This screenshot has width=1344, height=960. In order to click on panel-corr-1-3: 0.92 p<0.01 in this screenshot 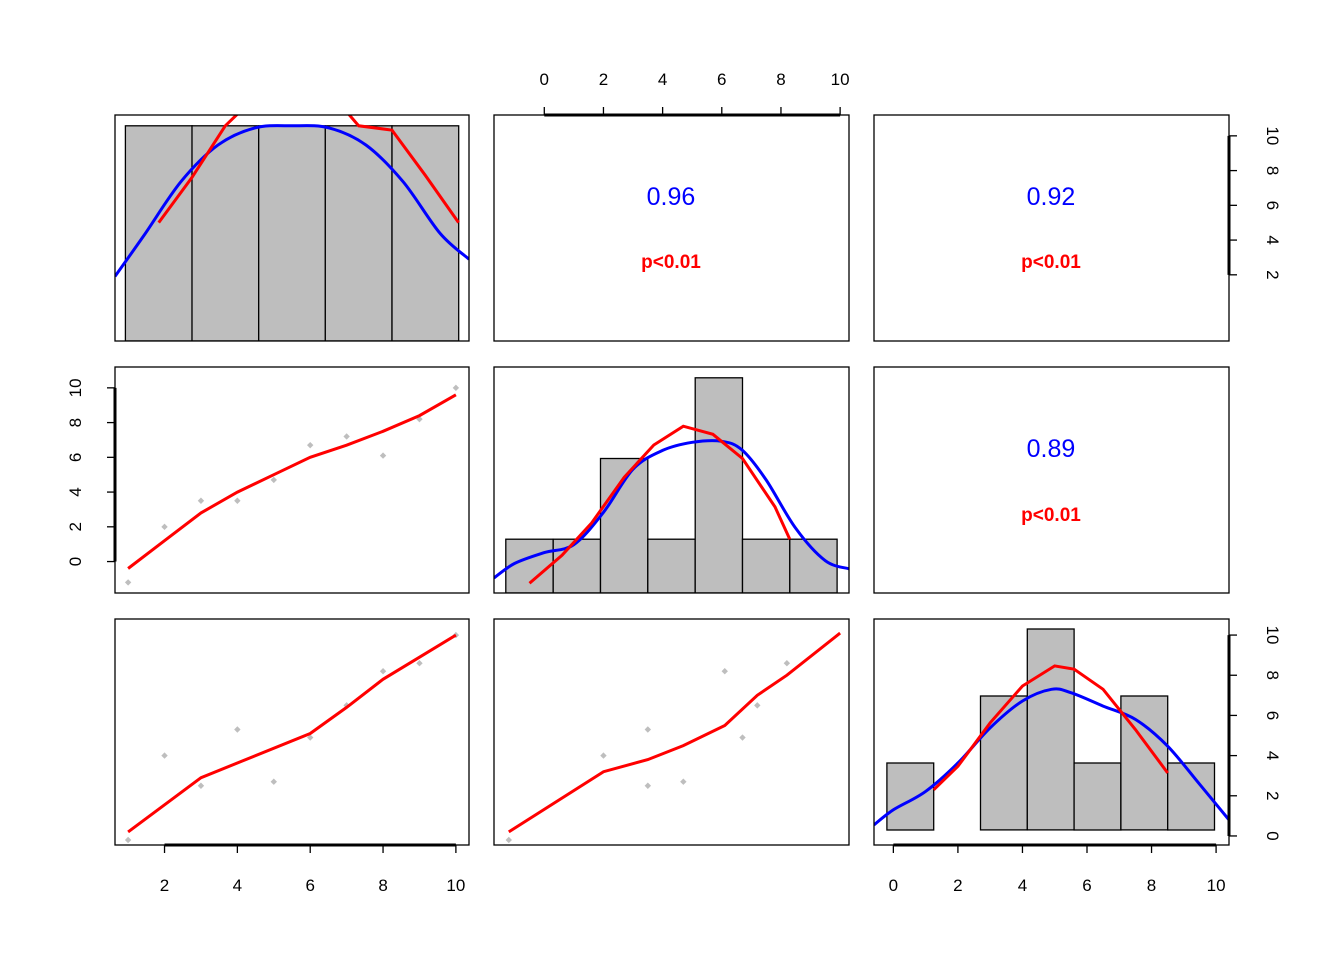, I will do `click(1051, 228)`.